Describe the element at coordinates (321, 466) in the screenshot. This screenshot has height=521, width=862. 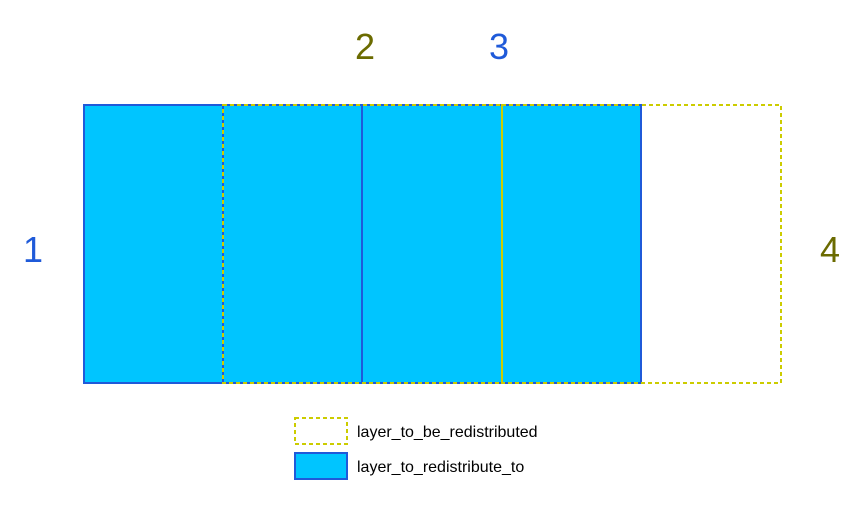
I see `legend-filled-swatch` at that location.